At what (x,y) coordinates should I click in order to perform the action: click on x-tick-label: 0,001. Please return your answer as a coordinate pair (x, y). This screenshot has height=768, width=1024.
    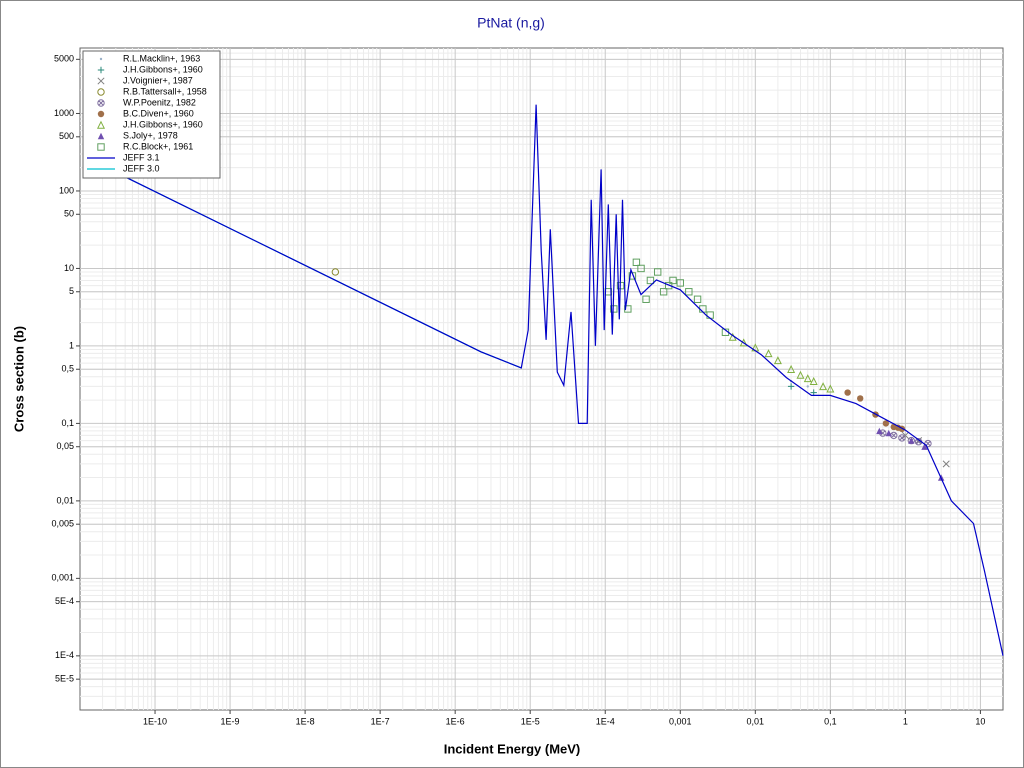
    Looking at the image, I should click on (680, 721).